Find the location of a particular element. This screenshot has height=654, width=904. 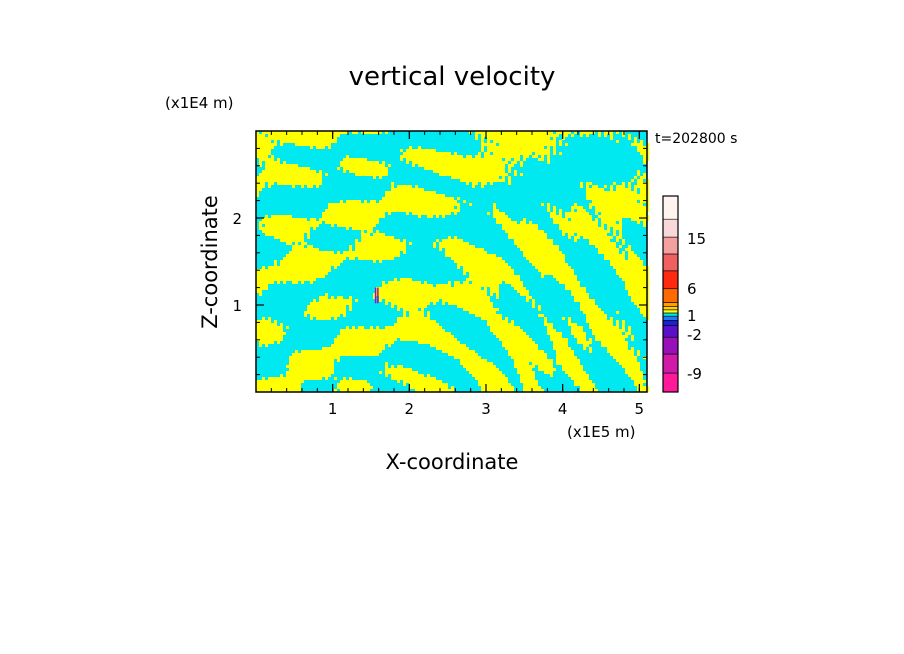

x-tick-label: 2 is located at coordinates (410, 409).